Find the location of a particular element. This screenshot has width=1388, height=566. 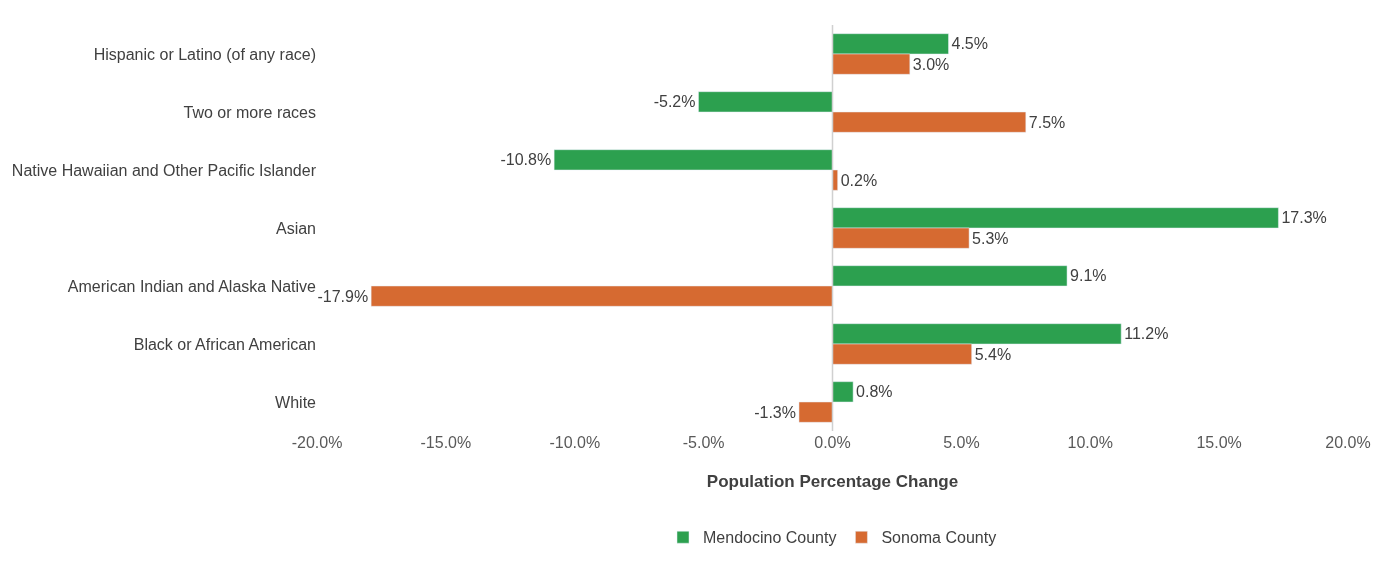

legend-label: Mendocino County is located at coordinates (770, 538).